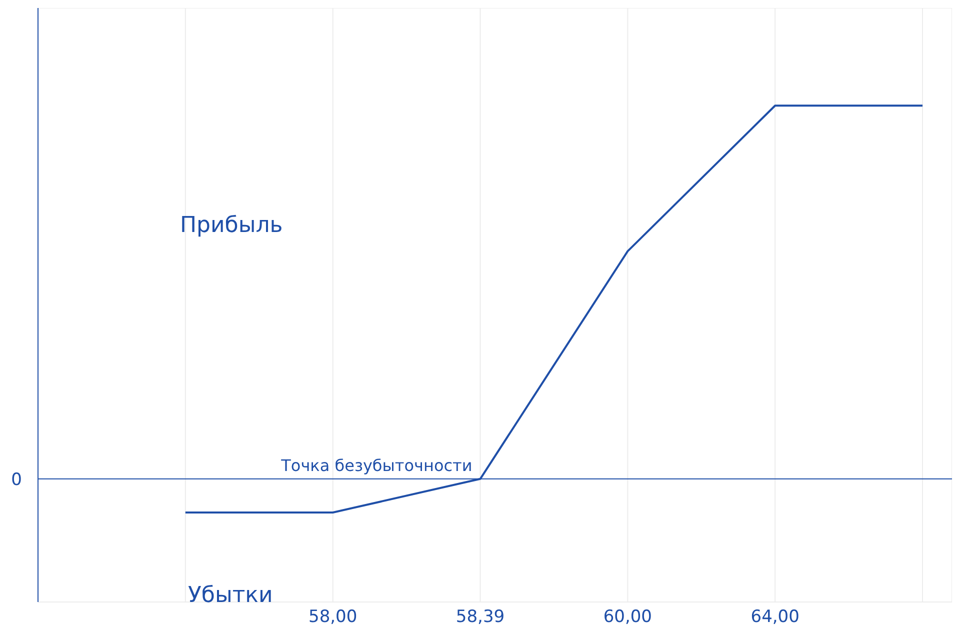  I want to click on x-tick-label: 58,00, so click(333, 617).